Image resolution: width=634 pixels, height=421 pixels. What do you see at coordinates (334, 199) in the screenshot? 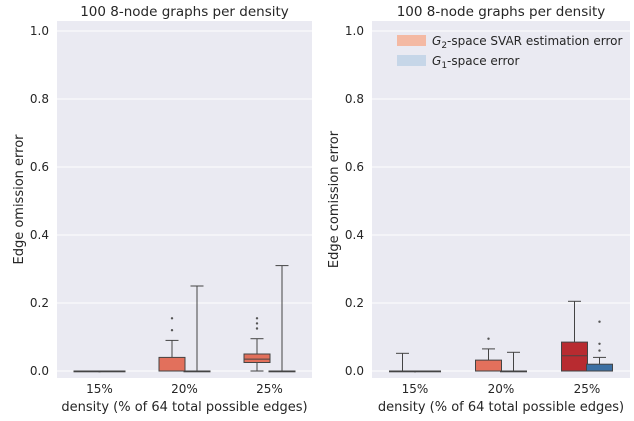
I see `y-axis-label: Edge comission error` at bounding box center [334, 199].